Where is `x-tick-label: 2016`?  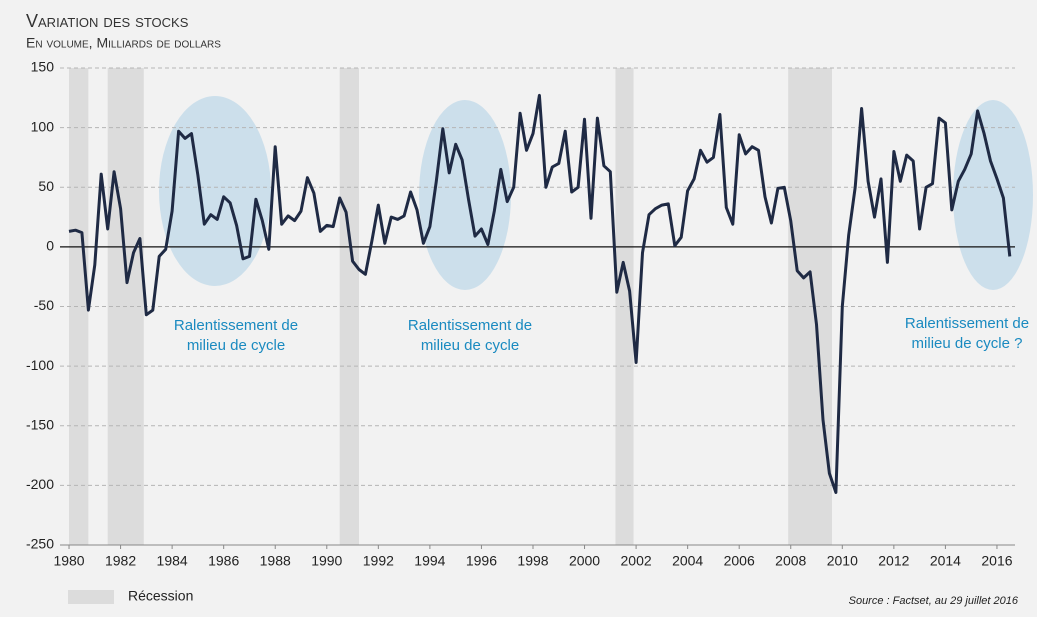
x-tick-label: 2016 is located at coordinates (996, 561).